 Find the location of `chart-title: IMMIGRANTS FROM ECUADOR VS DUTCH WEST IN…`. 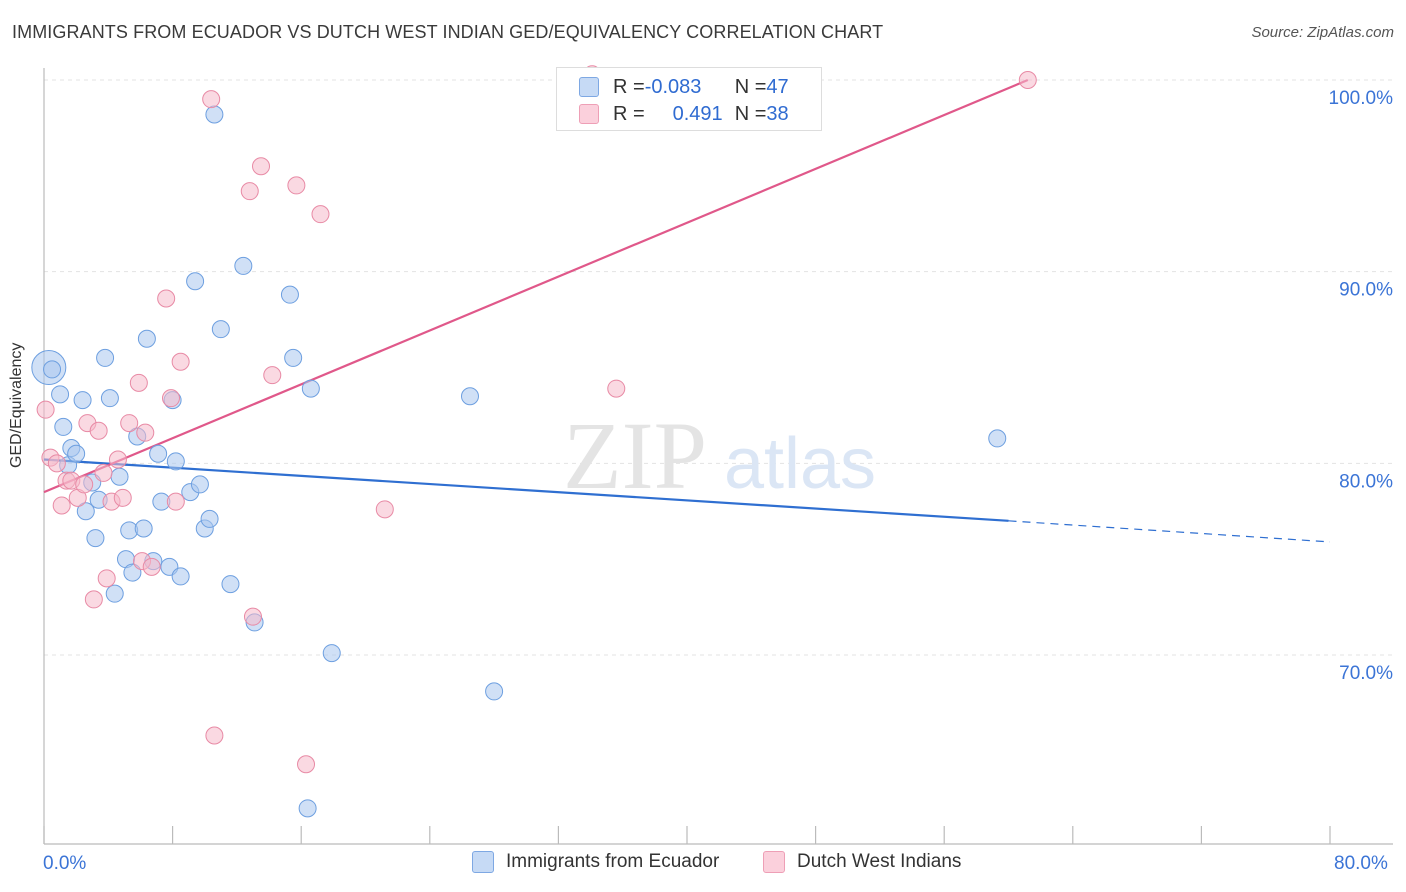

chart-title: IMMIGRANTS FROM ECUADOR VS DUTCH WEST IN… is located at coordinates (448, 32).